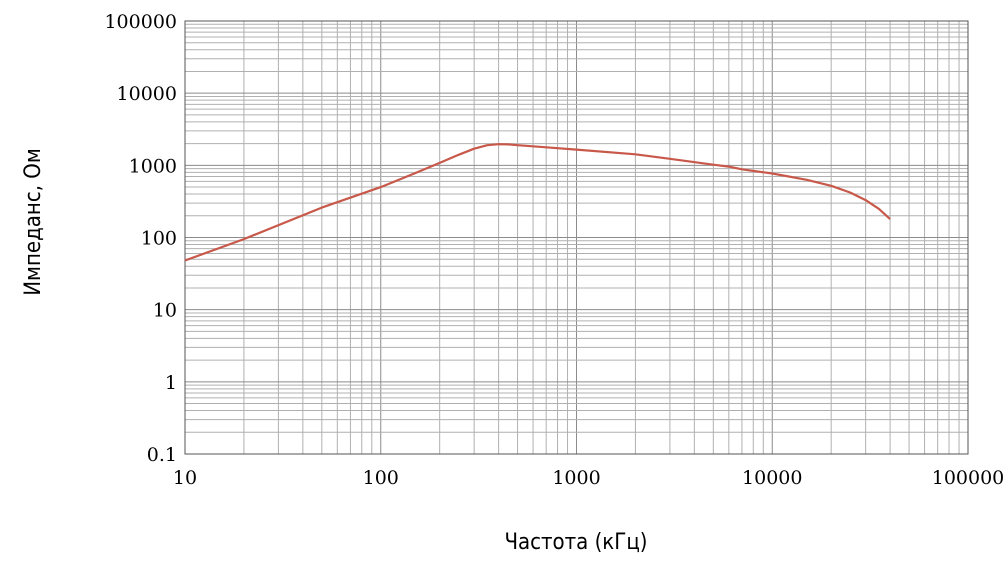 This screenshot has height=562, width=1008. I want to click on y-tick-label: 100, so click(159, 239).